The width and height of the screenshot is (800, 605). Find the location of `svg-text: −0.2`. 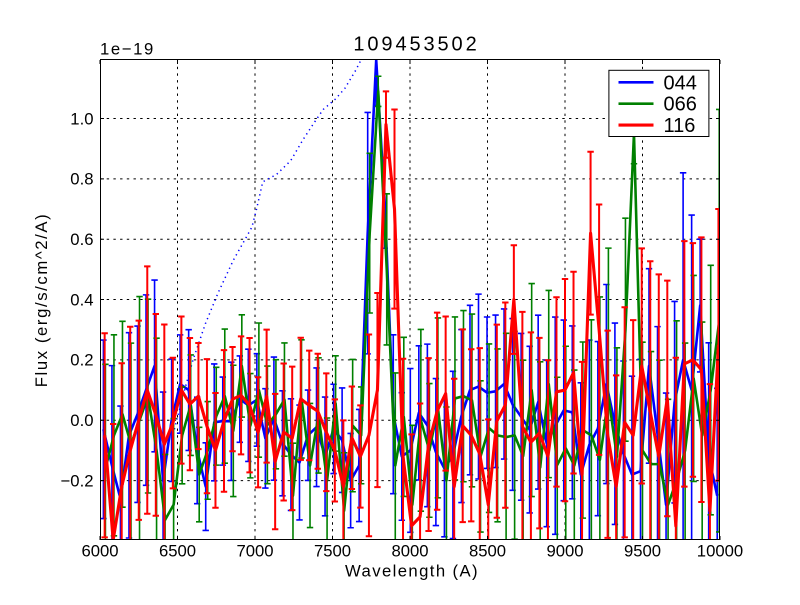

svg-text: −0.2 is located at coordinates (77, 480).